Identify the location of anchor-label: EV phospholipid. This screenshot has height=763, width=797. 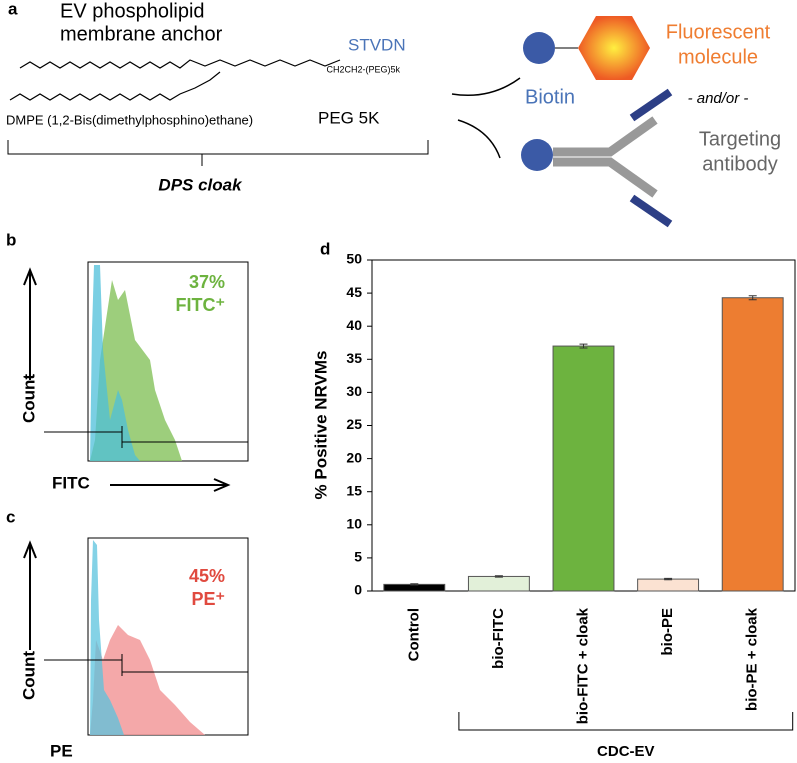
(132, 11).